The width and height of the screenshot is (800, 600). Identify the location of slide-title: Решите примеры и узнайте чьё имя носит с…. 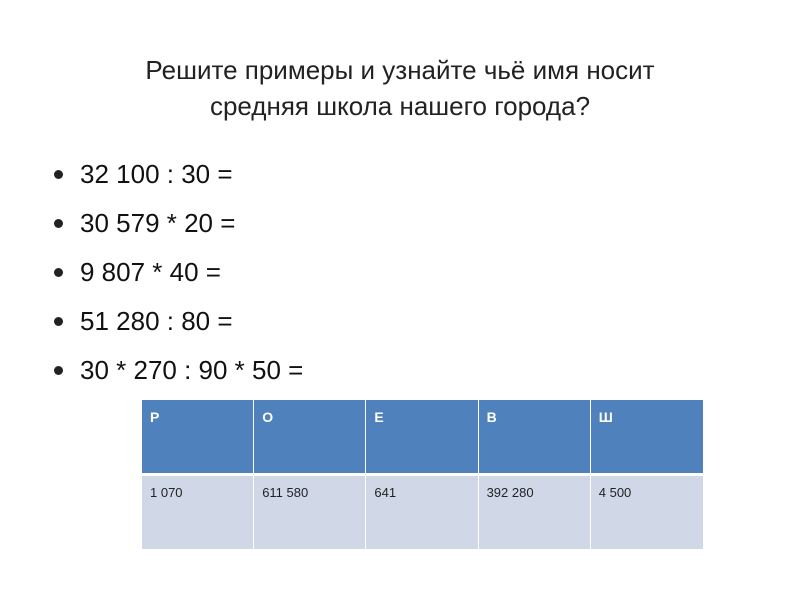
(400, 88).